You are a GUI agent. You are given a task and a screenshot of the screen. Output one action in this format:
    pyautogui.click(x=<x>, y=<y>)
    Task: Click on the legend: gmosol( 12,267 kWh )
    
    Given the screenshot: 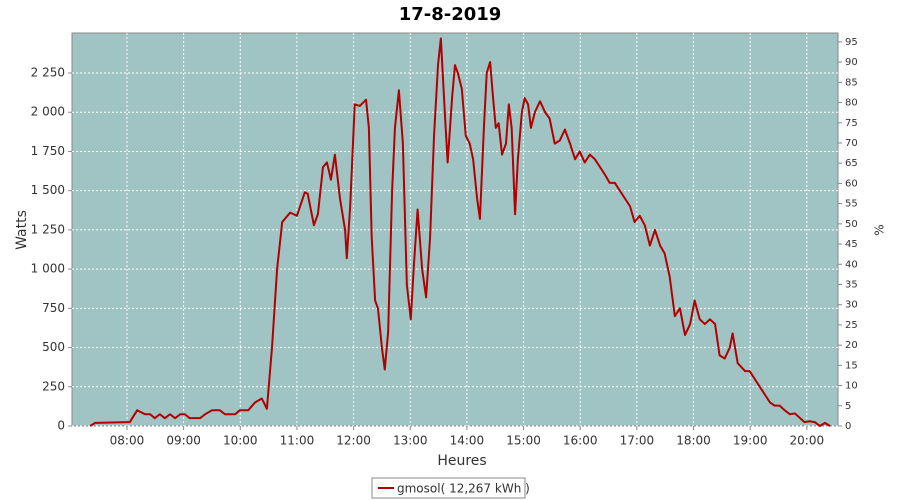 What is the action you would take?
    pyautogui.click(x=450, y=488)
    